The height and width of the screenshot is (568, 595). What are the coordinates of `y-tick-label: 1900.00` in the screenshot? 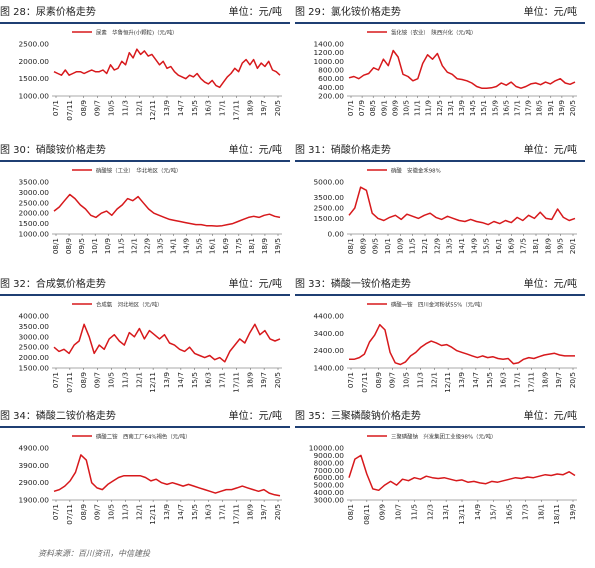 It's located at (33, 500).